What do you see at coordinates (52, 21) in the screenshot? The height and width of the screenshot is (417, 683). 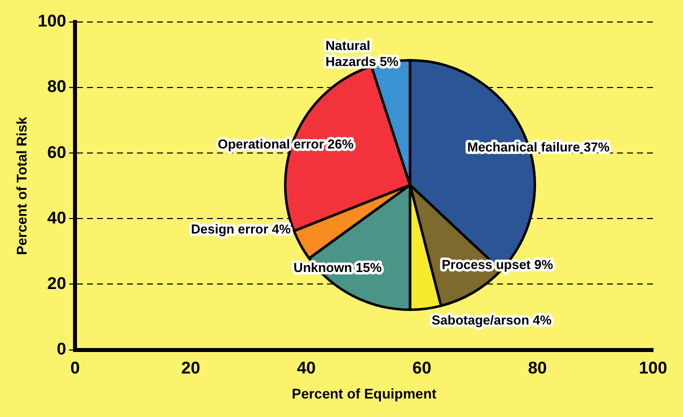 I see `y-tick-label: 100` at bounding box center [52, 21].